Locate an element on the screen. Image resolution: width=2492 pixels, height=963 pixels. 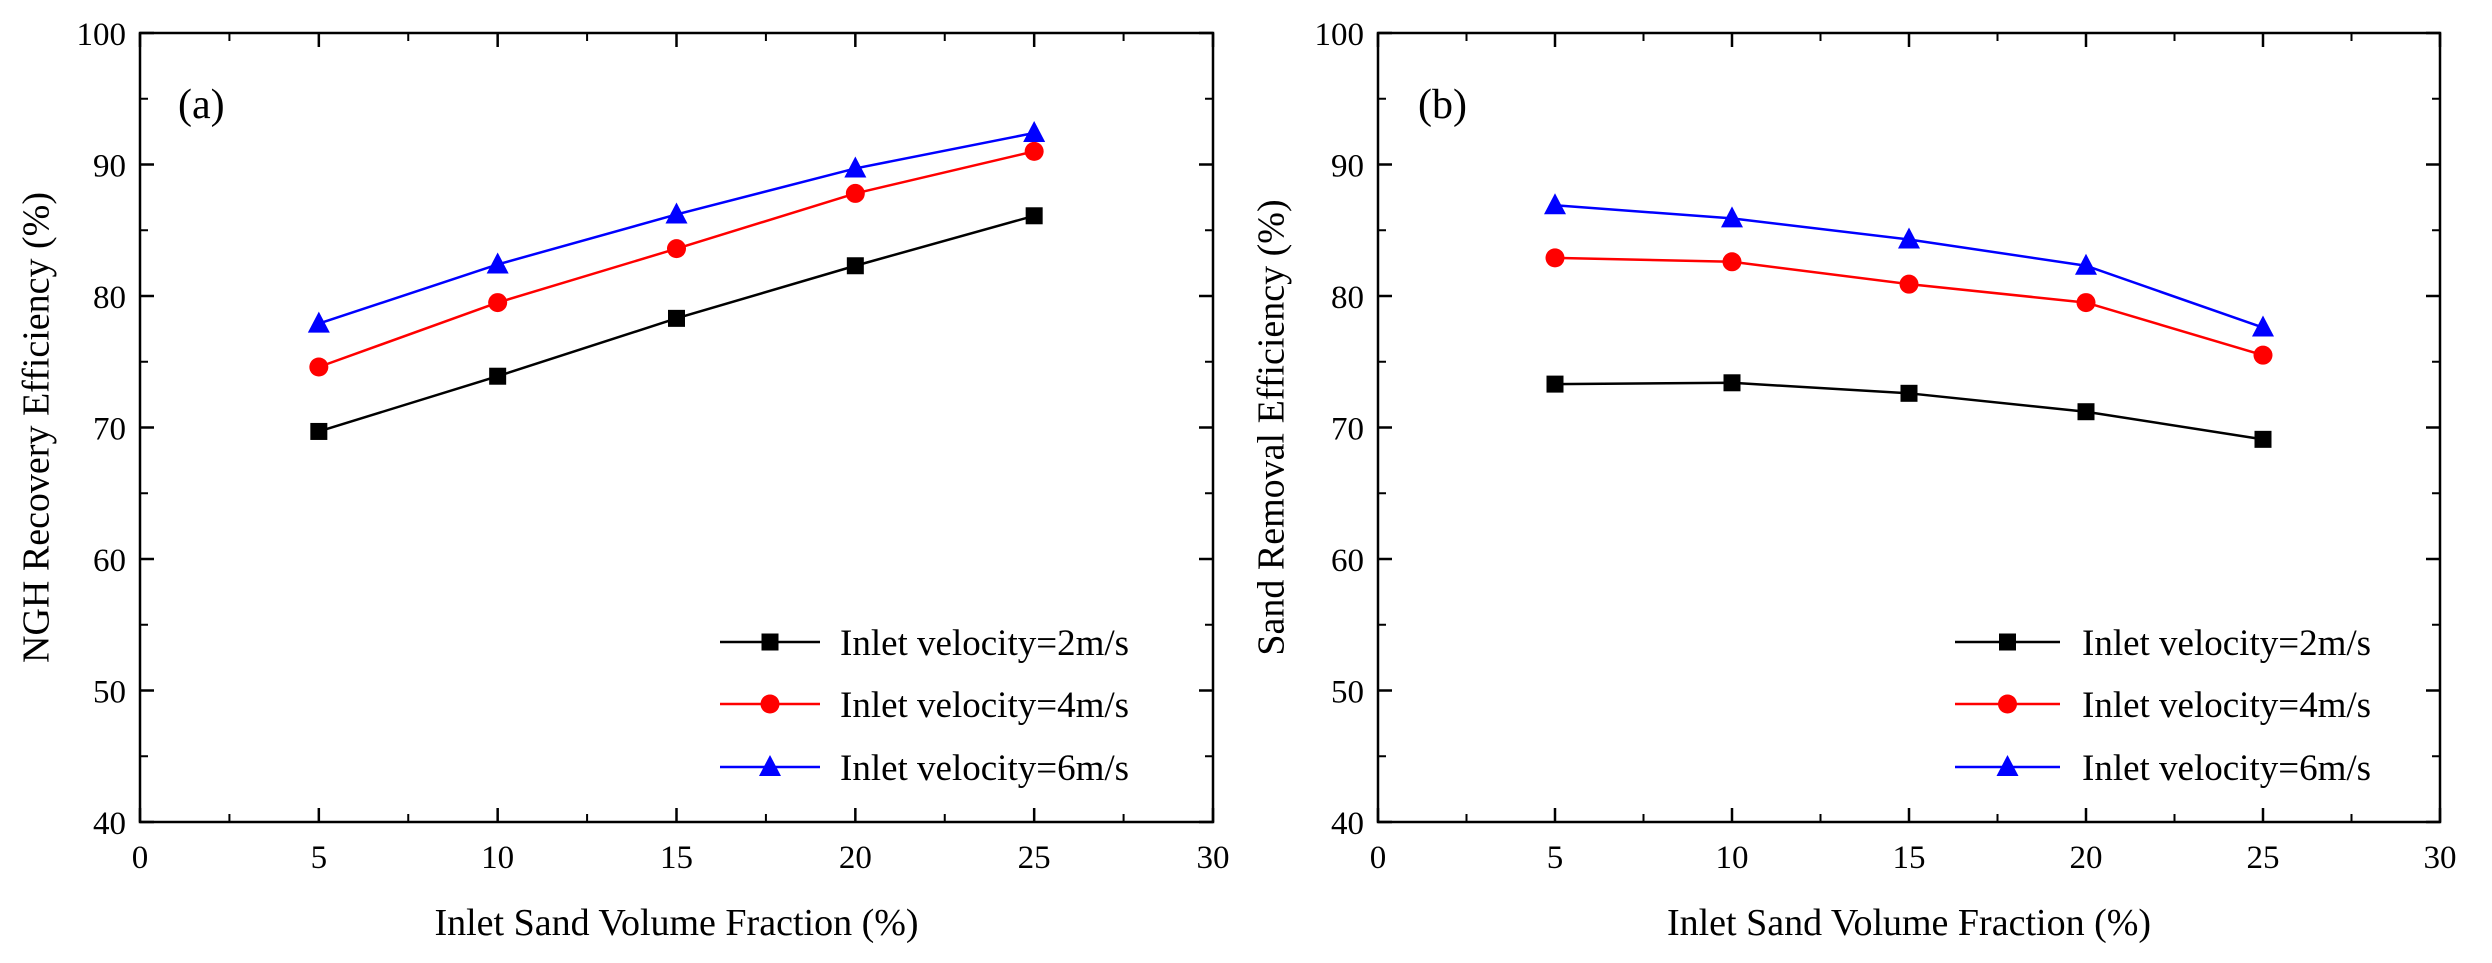
panel-label: (b) is located at coordinates (1442, 105).